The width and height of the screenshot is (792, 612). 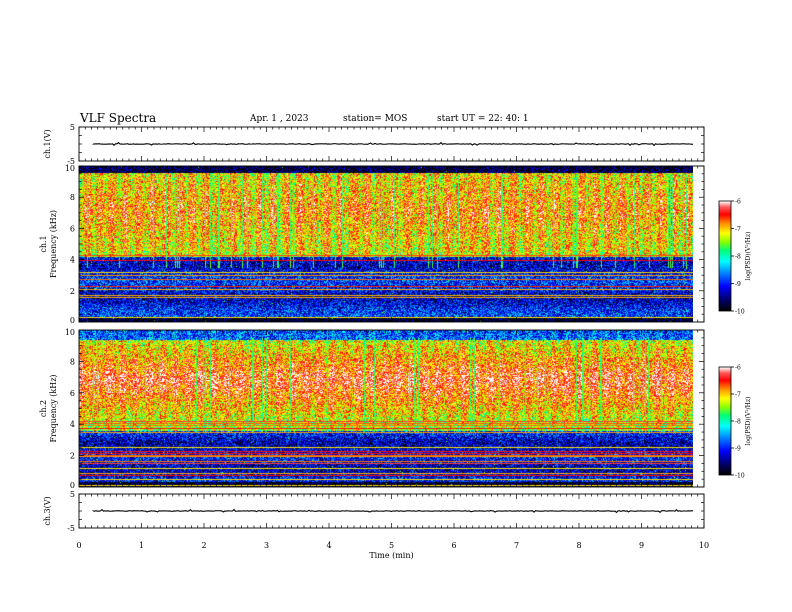 I want to click on x-tick-label: 10, so click(x=704, y=545).